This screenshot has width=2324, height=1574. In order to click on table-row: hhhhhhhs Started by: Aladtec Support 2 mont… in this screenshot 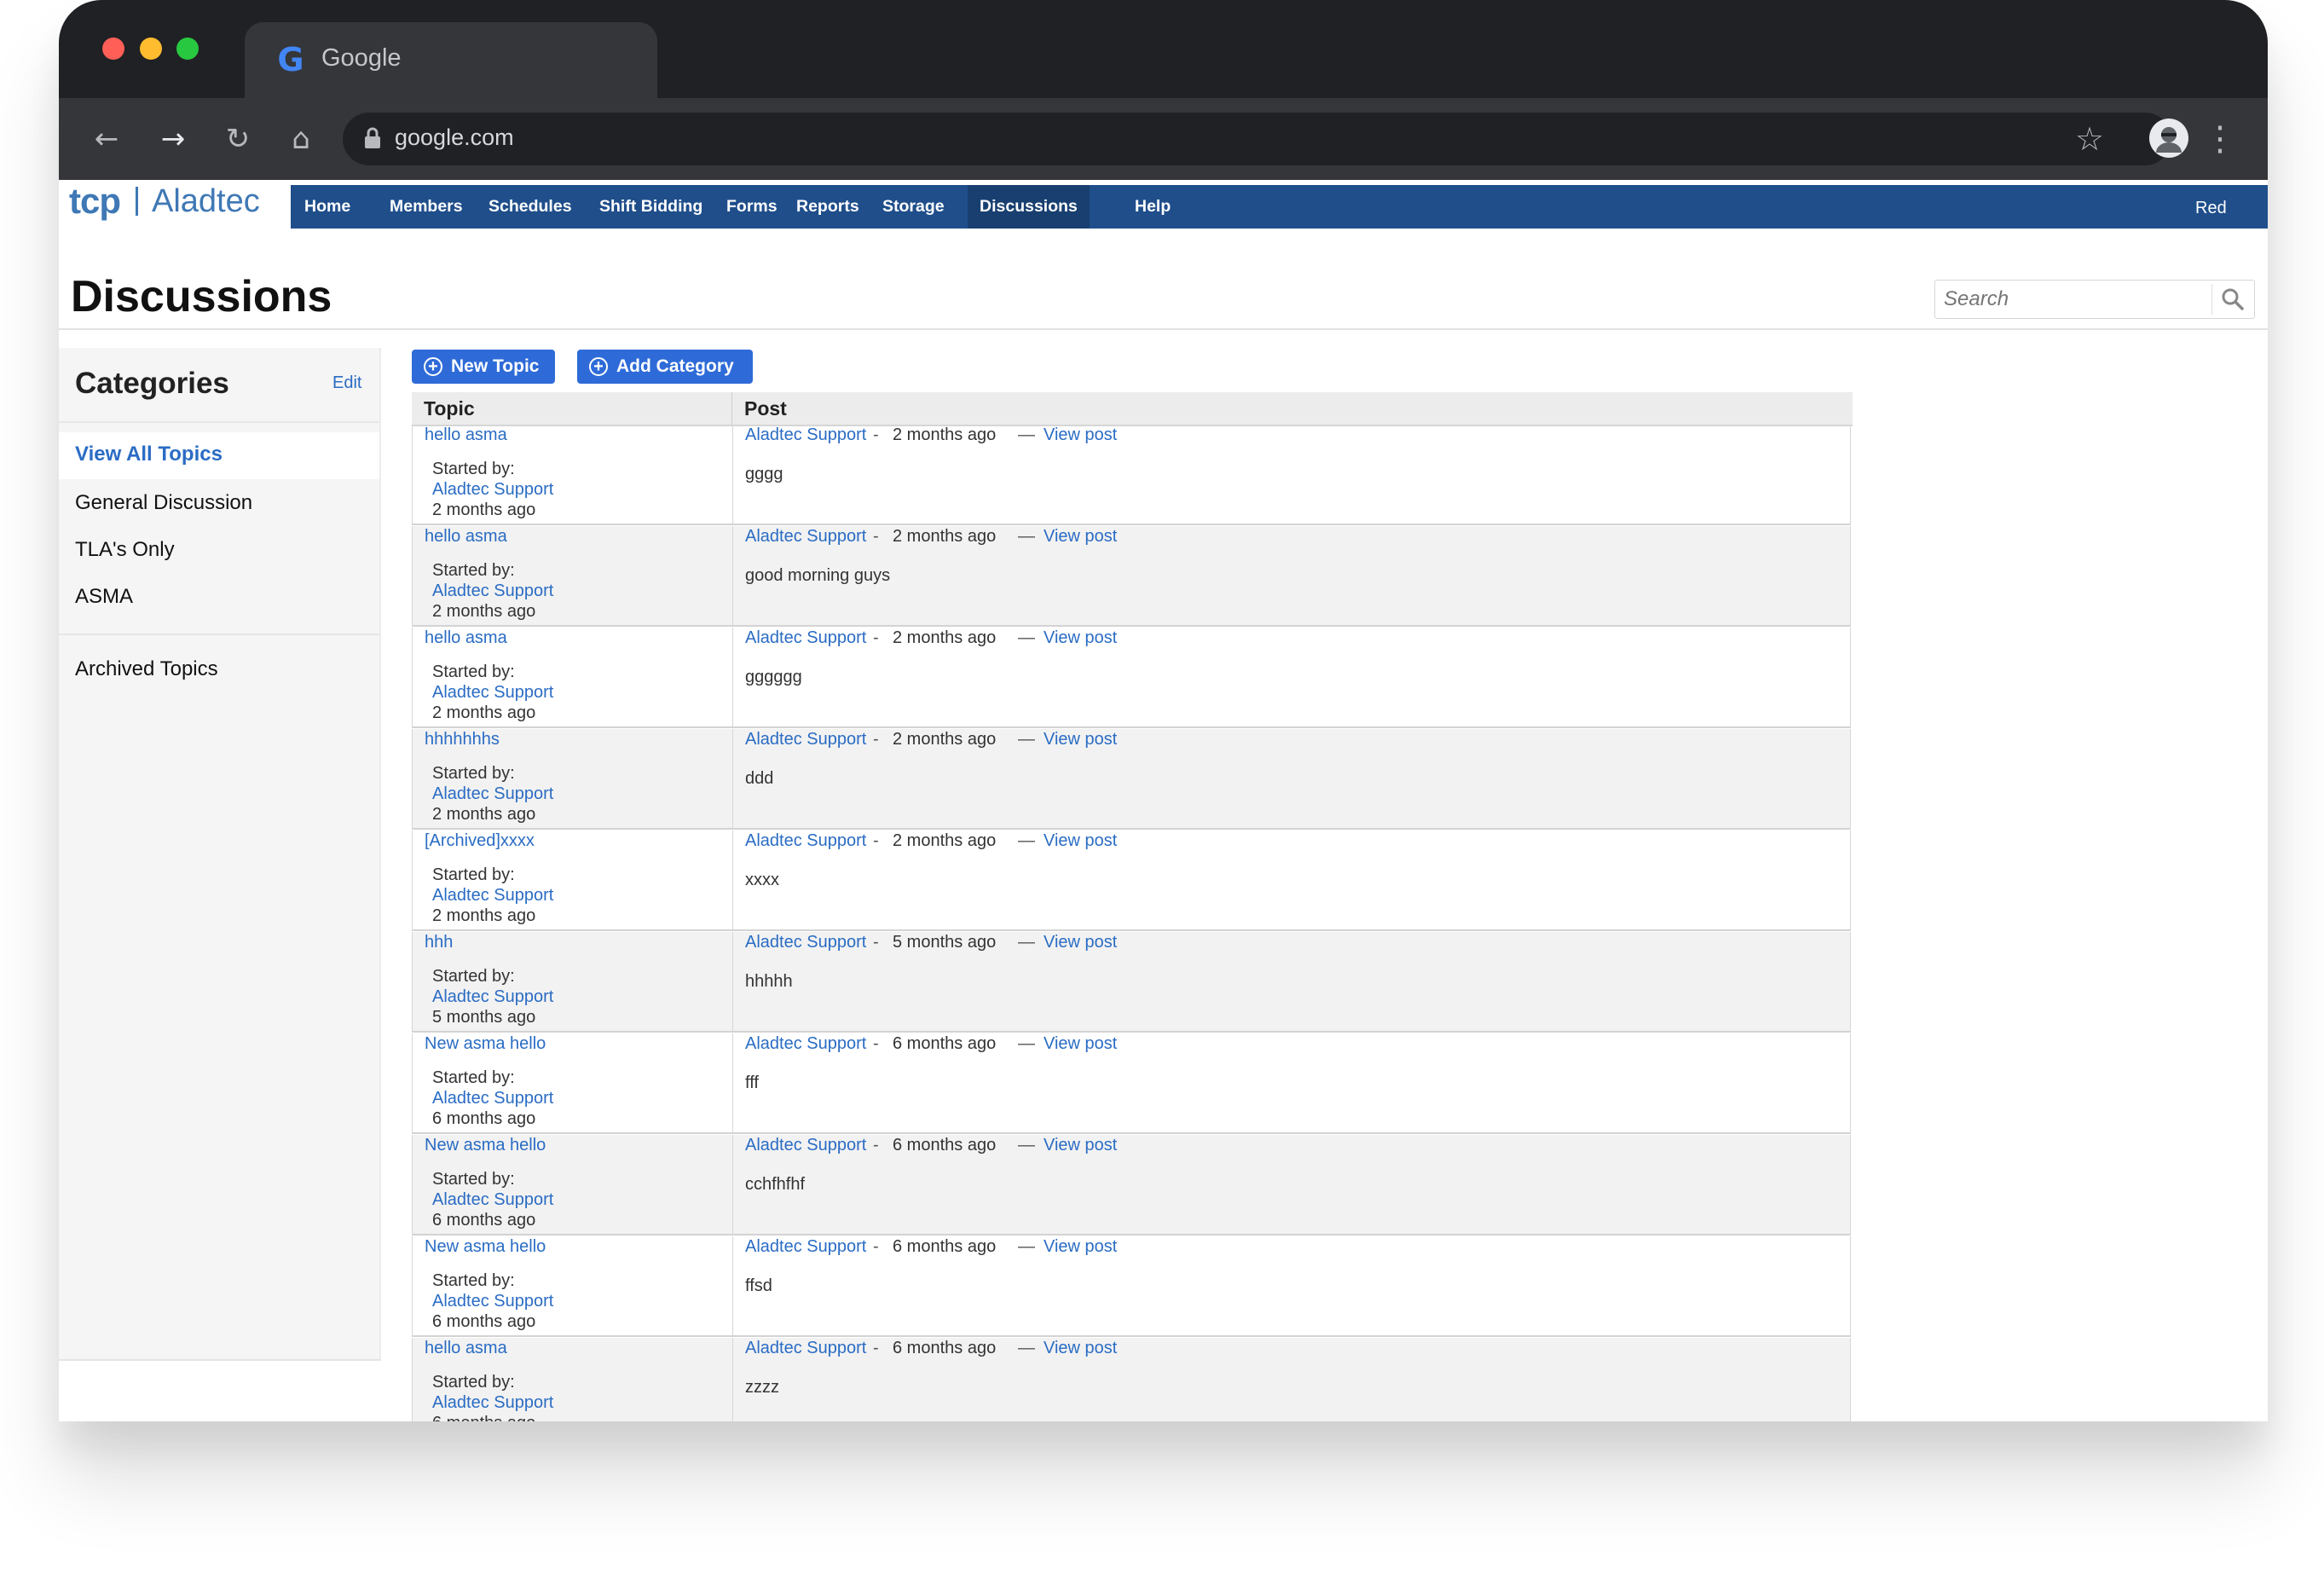, I will do `click(1132, 779)`.